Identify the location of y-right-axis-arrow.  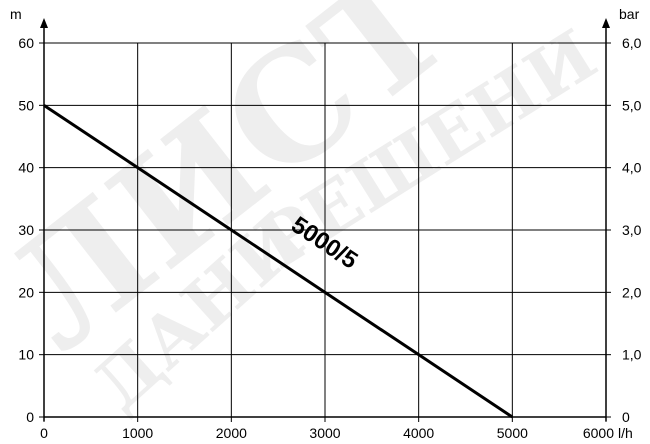
(606, 23).